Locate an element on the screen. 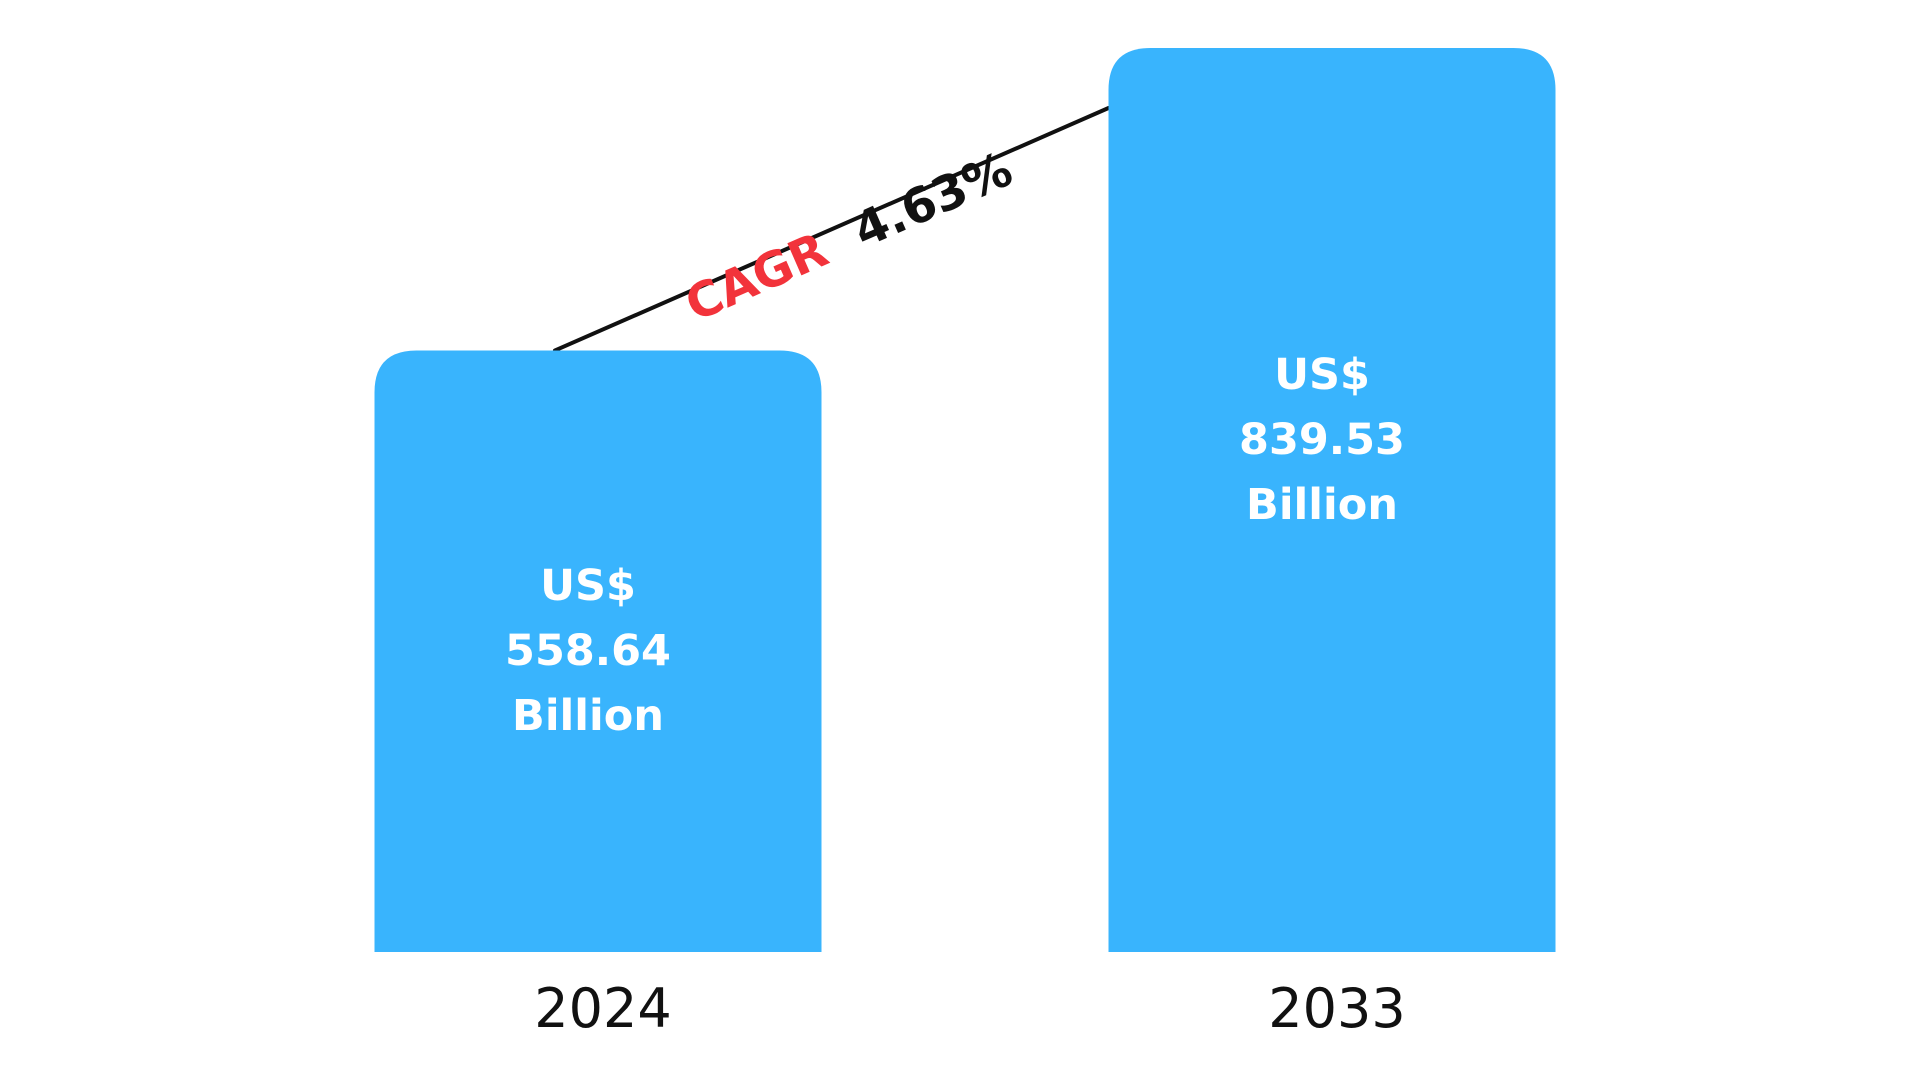 The image size is (1920, 1080). cagr-value-label: 4.63% is located at coordinates (932, 200).